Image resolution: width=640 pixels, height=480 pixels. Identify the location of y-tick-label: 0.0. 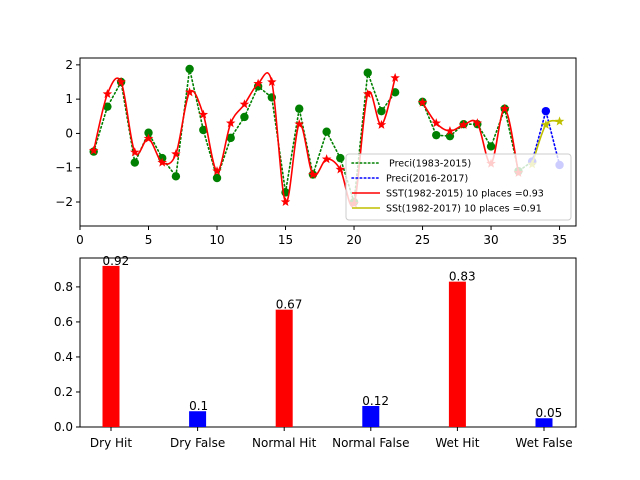
(63, 427).